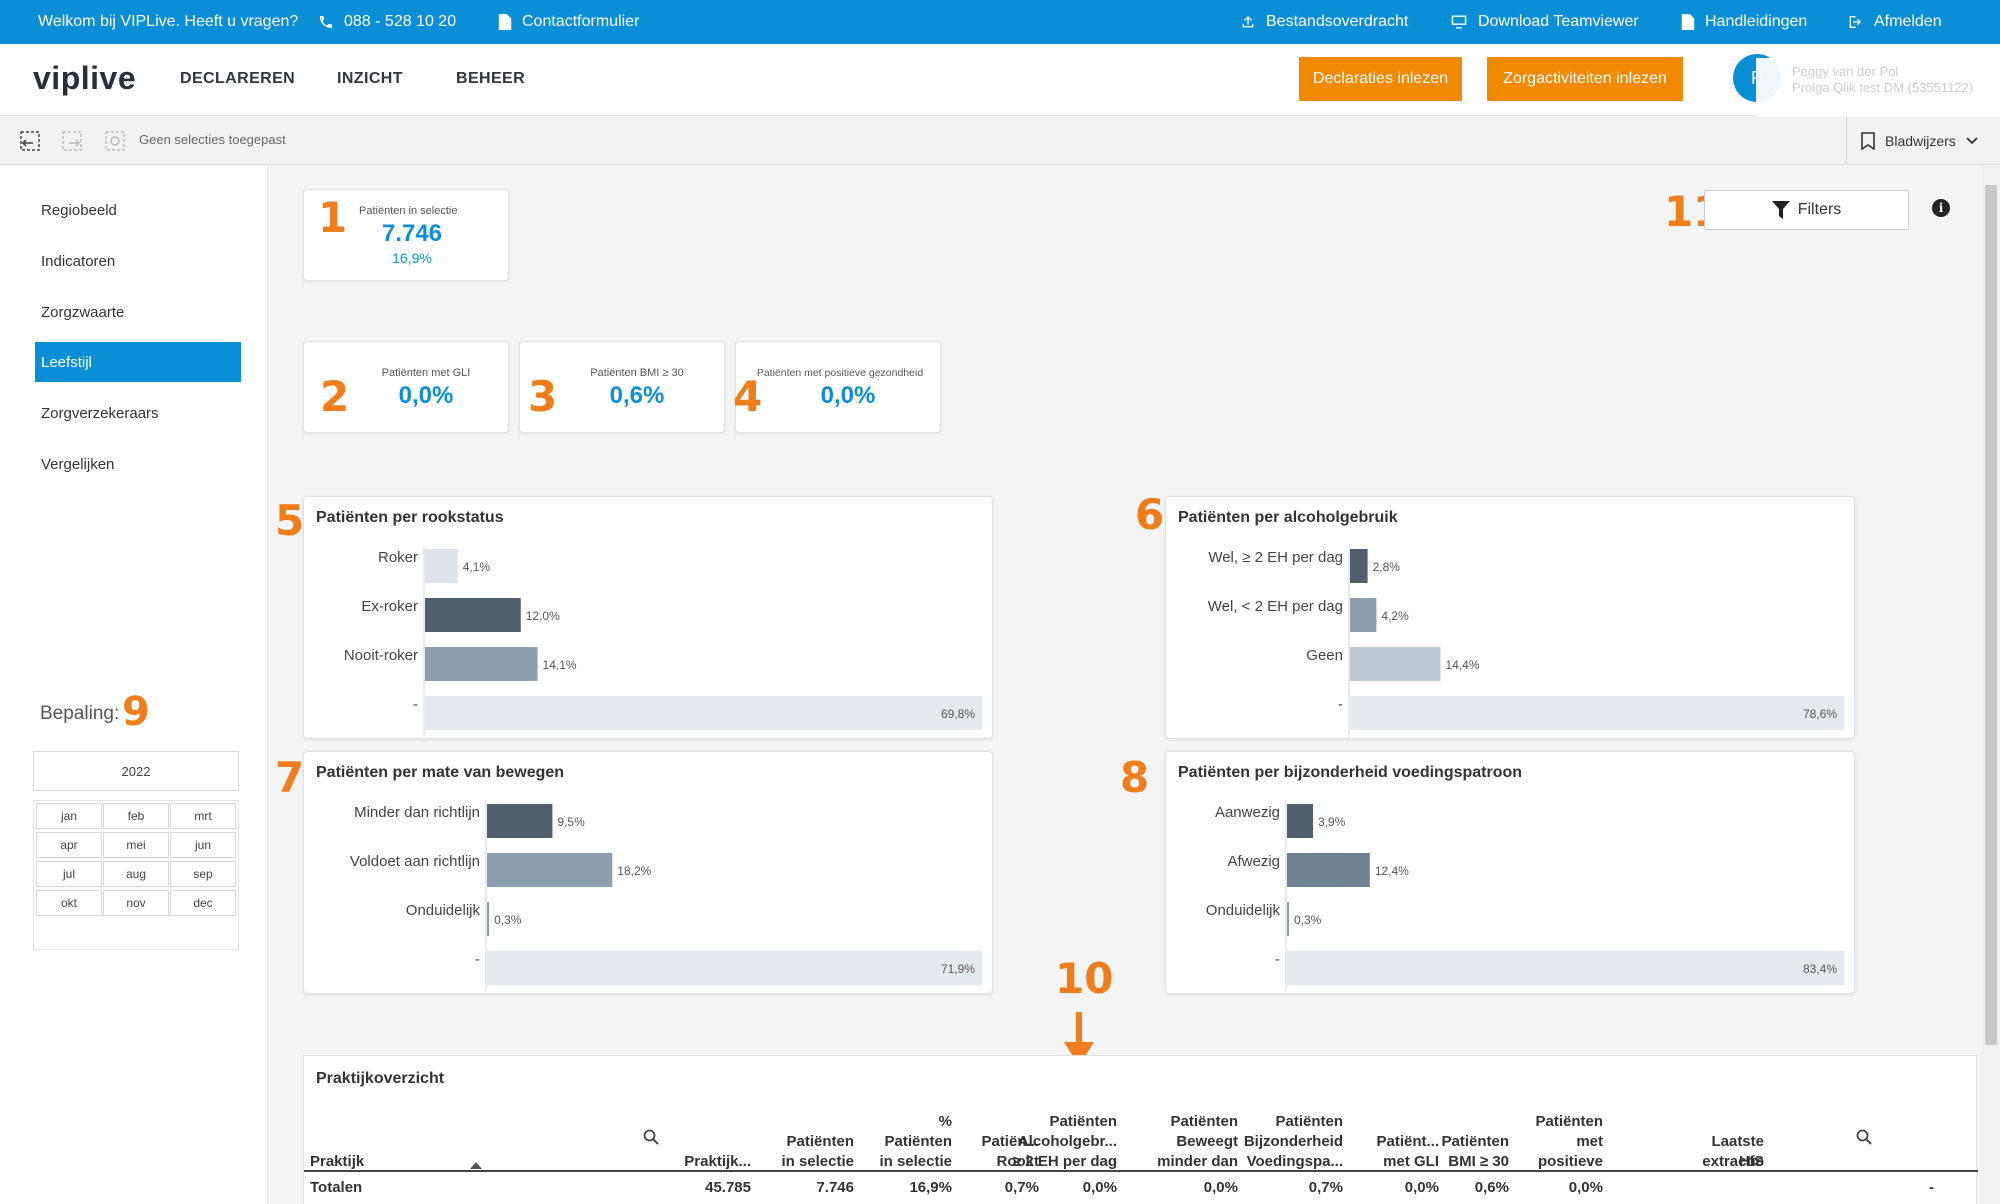 Image resolution: width=2000 pixels, height=1204 pixels. What do you see at coordinates (1079, 1039) in the screenshot?
I see `arrow-down-icon` at bounding box center [1079, 1039].